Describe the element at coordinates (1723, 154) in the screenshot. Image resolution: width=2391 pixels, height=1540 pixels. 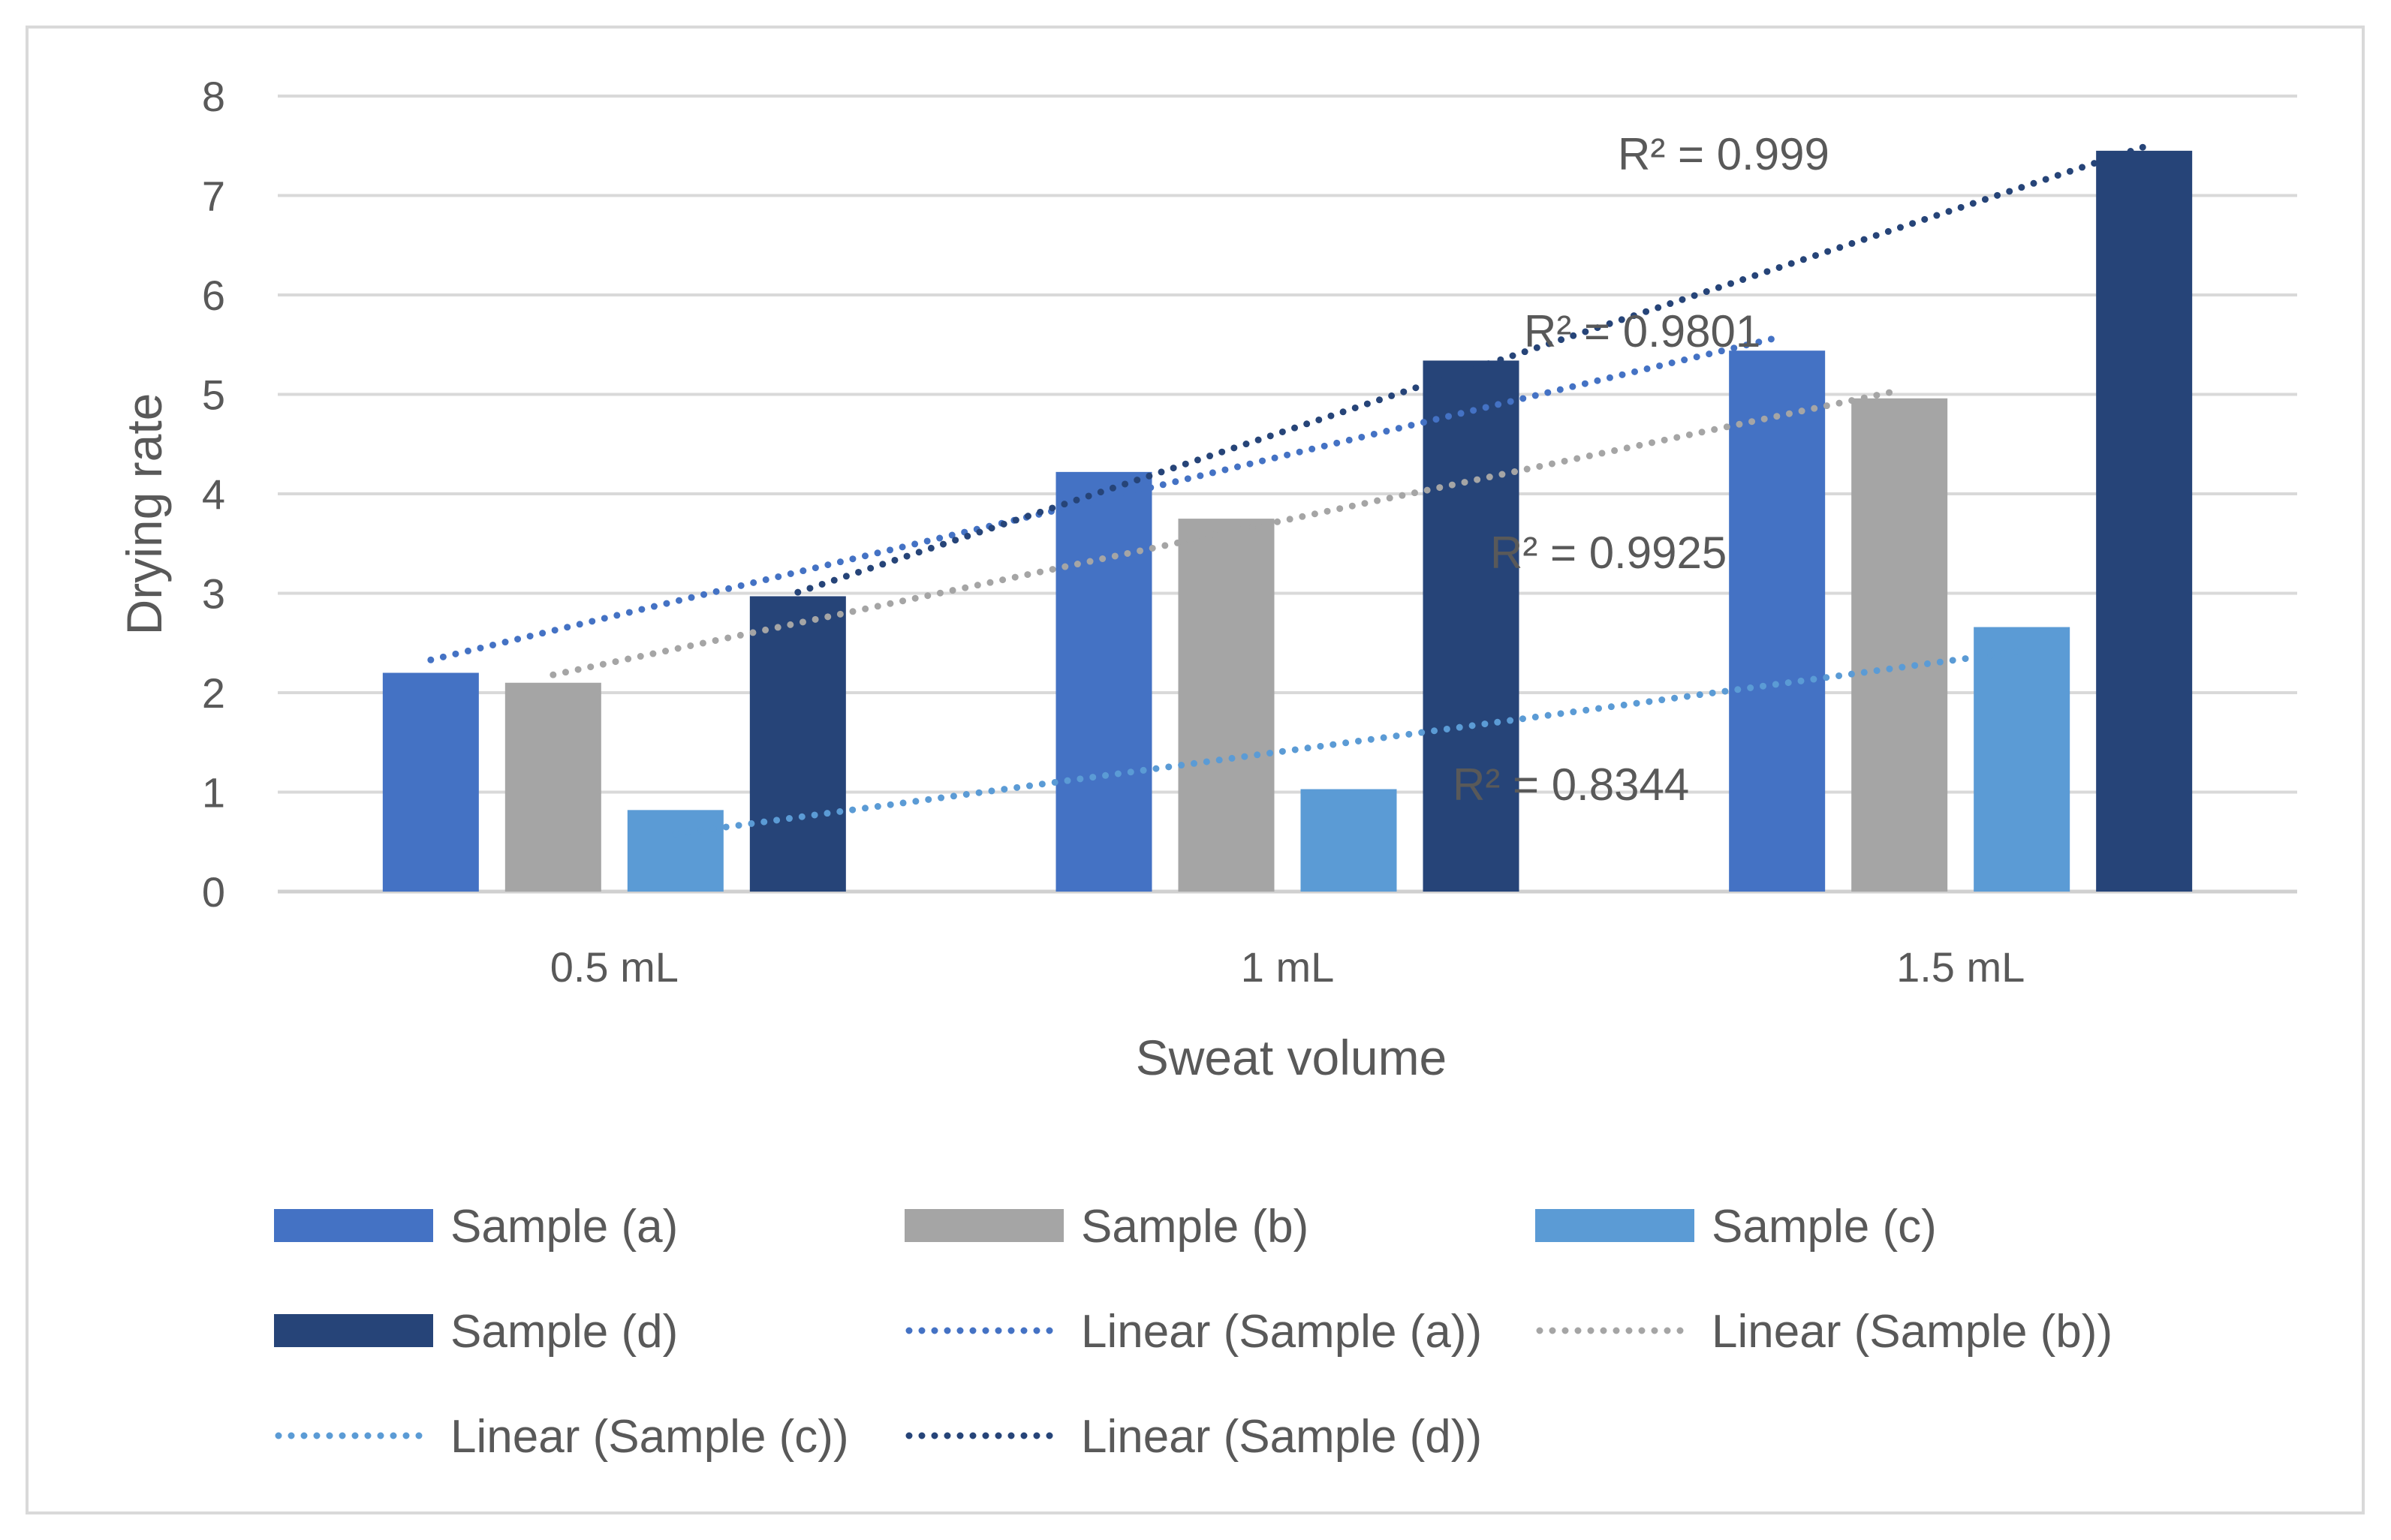
I see `r2-label: R² = 0.999` at that location.